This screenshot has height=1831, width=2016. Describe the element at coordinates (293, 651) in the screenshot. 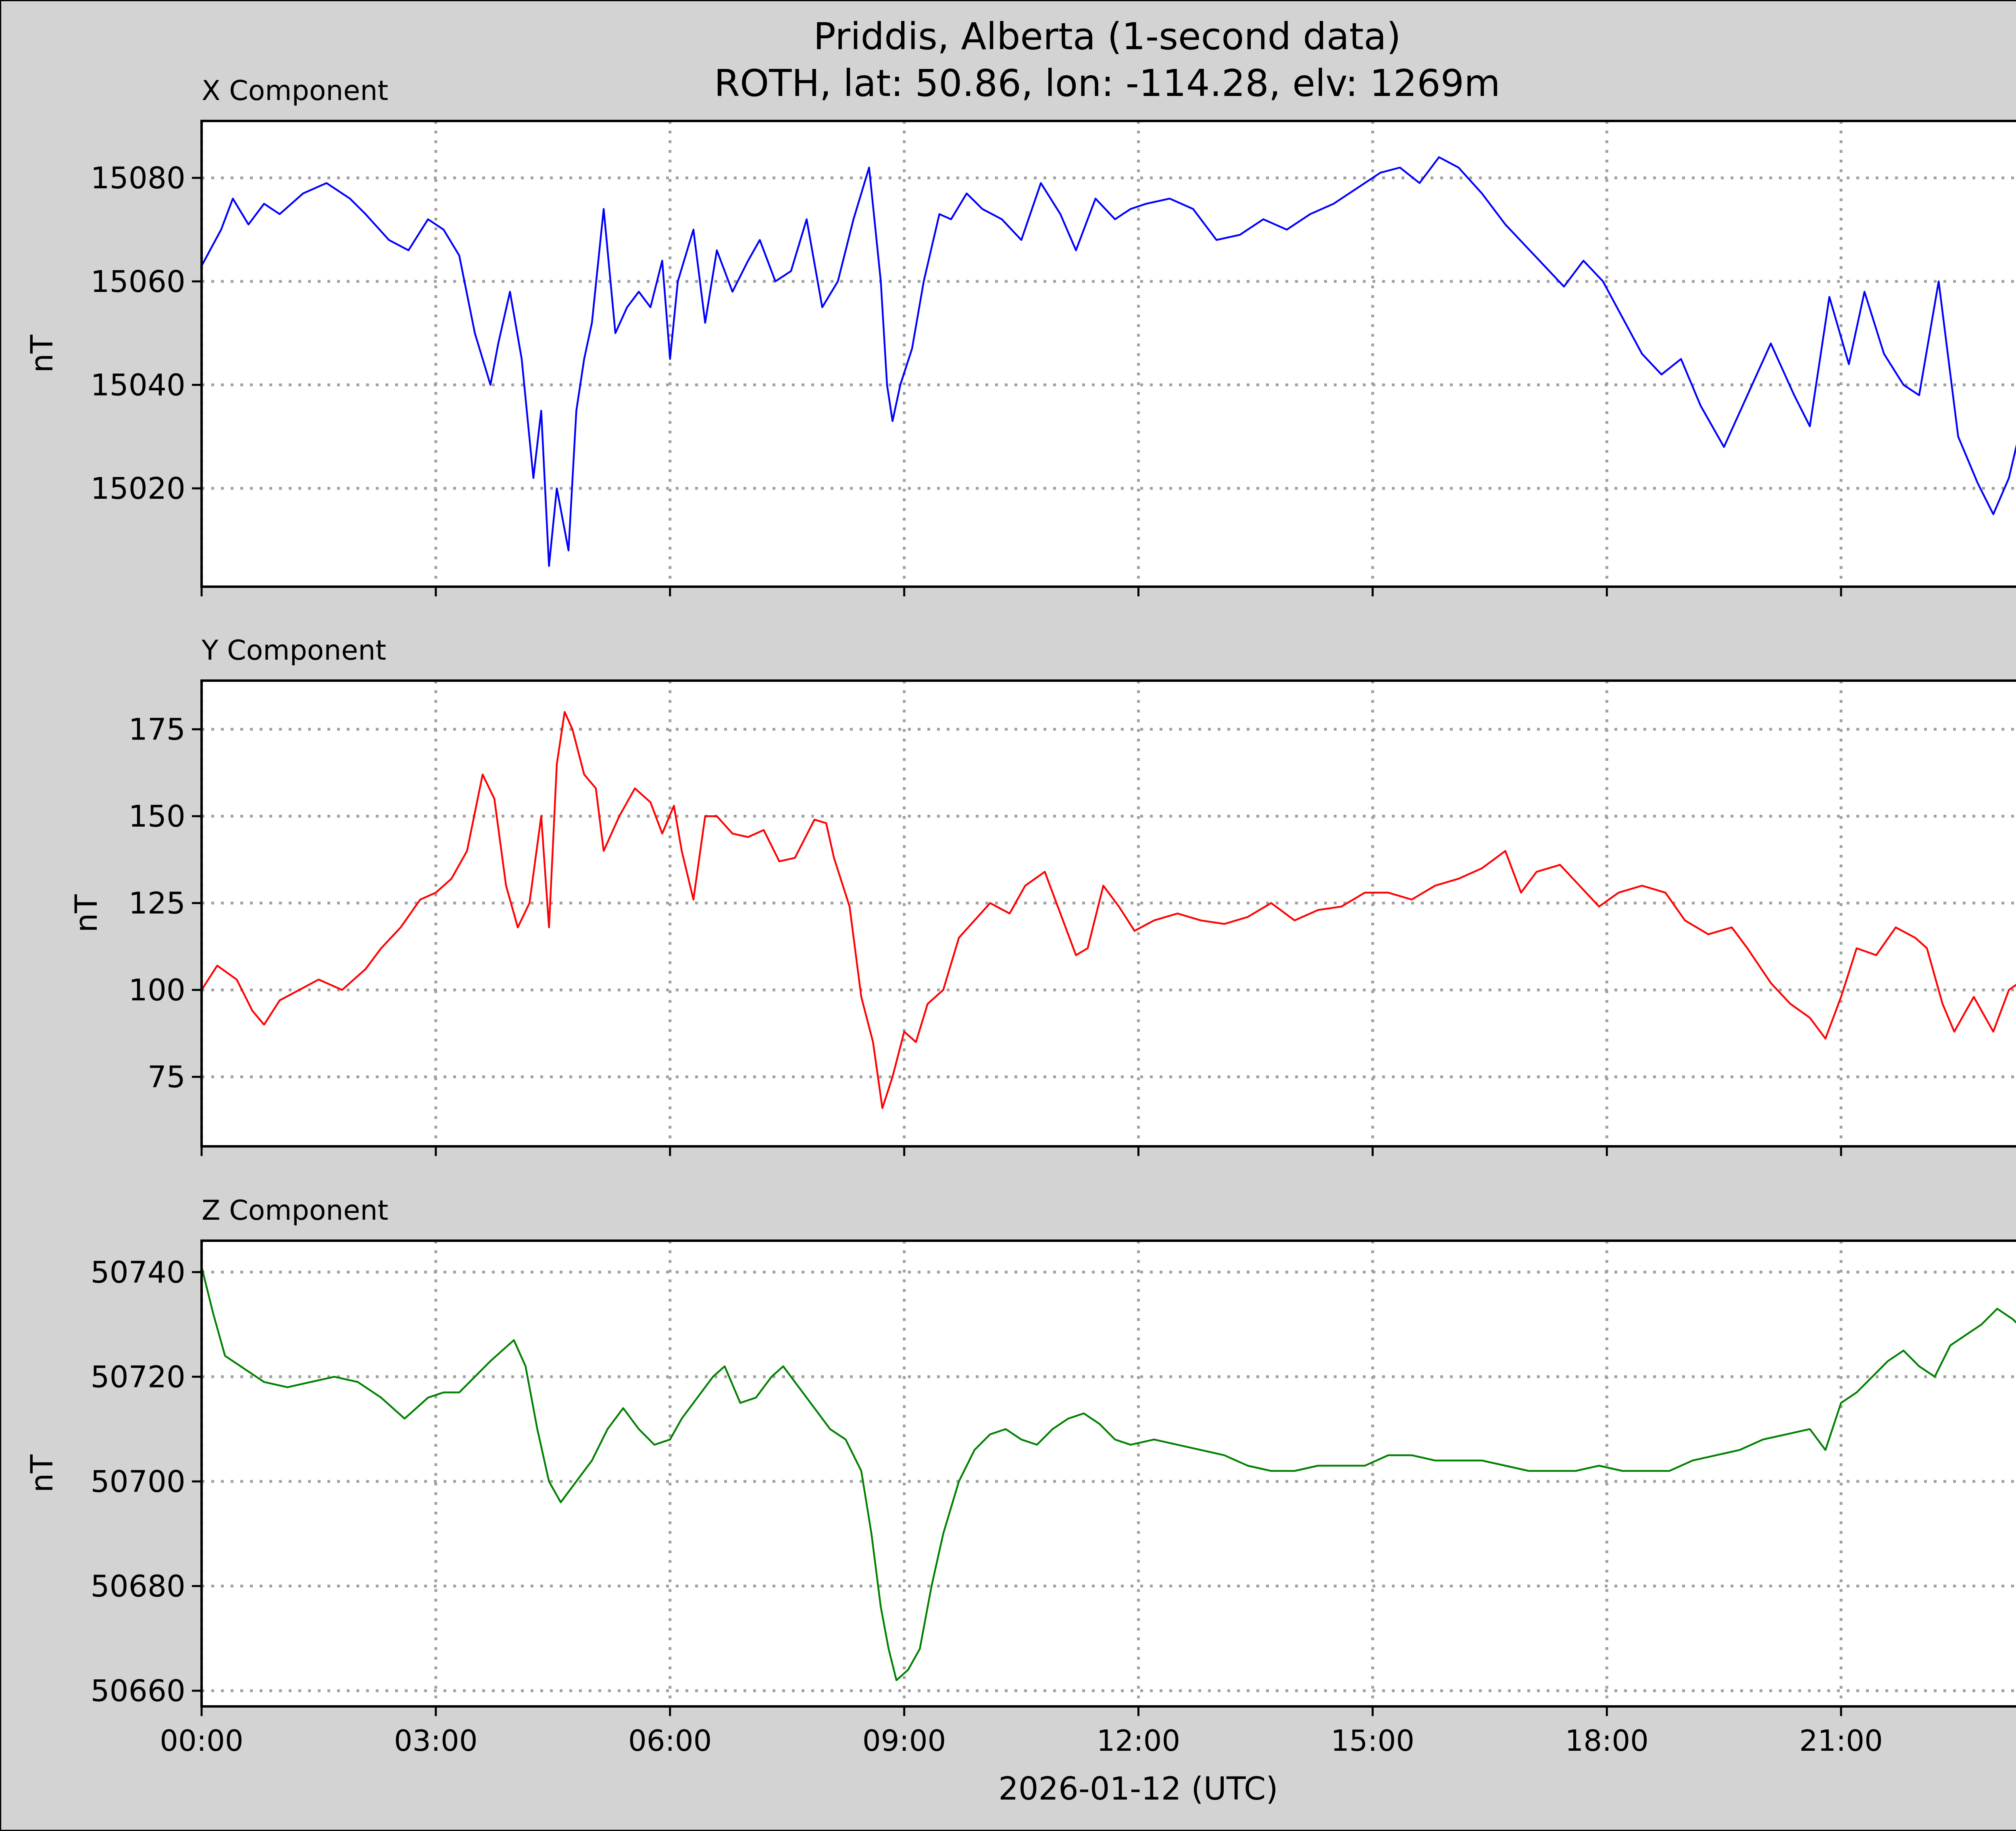

I see `panel-title: Y Component` at that location.